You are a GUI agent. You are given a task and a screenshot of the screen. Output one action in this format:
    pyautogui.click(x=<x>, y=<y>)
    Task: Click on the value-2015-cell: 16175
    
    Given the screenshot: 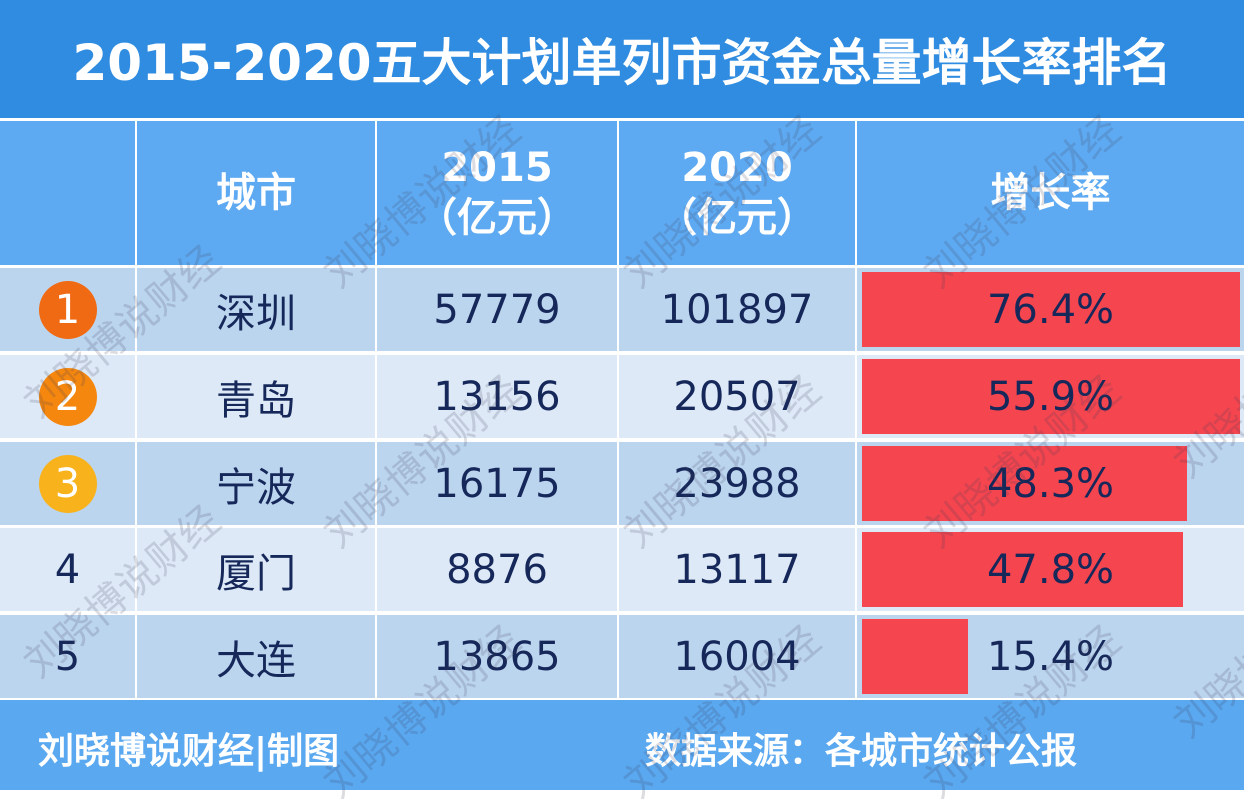 What is the action you would take?
    pyautogui.click(x=497, y=483)
    